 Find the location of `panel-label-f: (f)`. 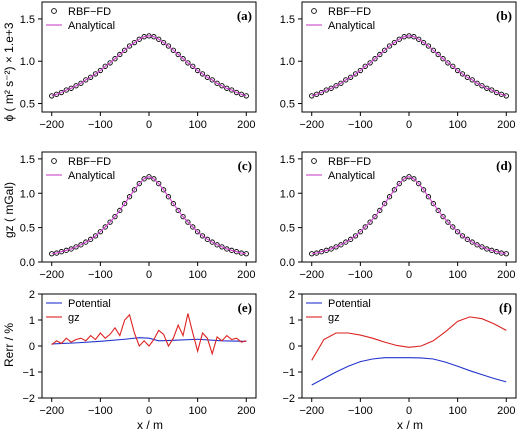

panel-label-f: (f) is located at coordinates (505, 307).